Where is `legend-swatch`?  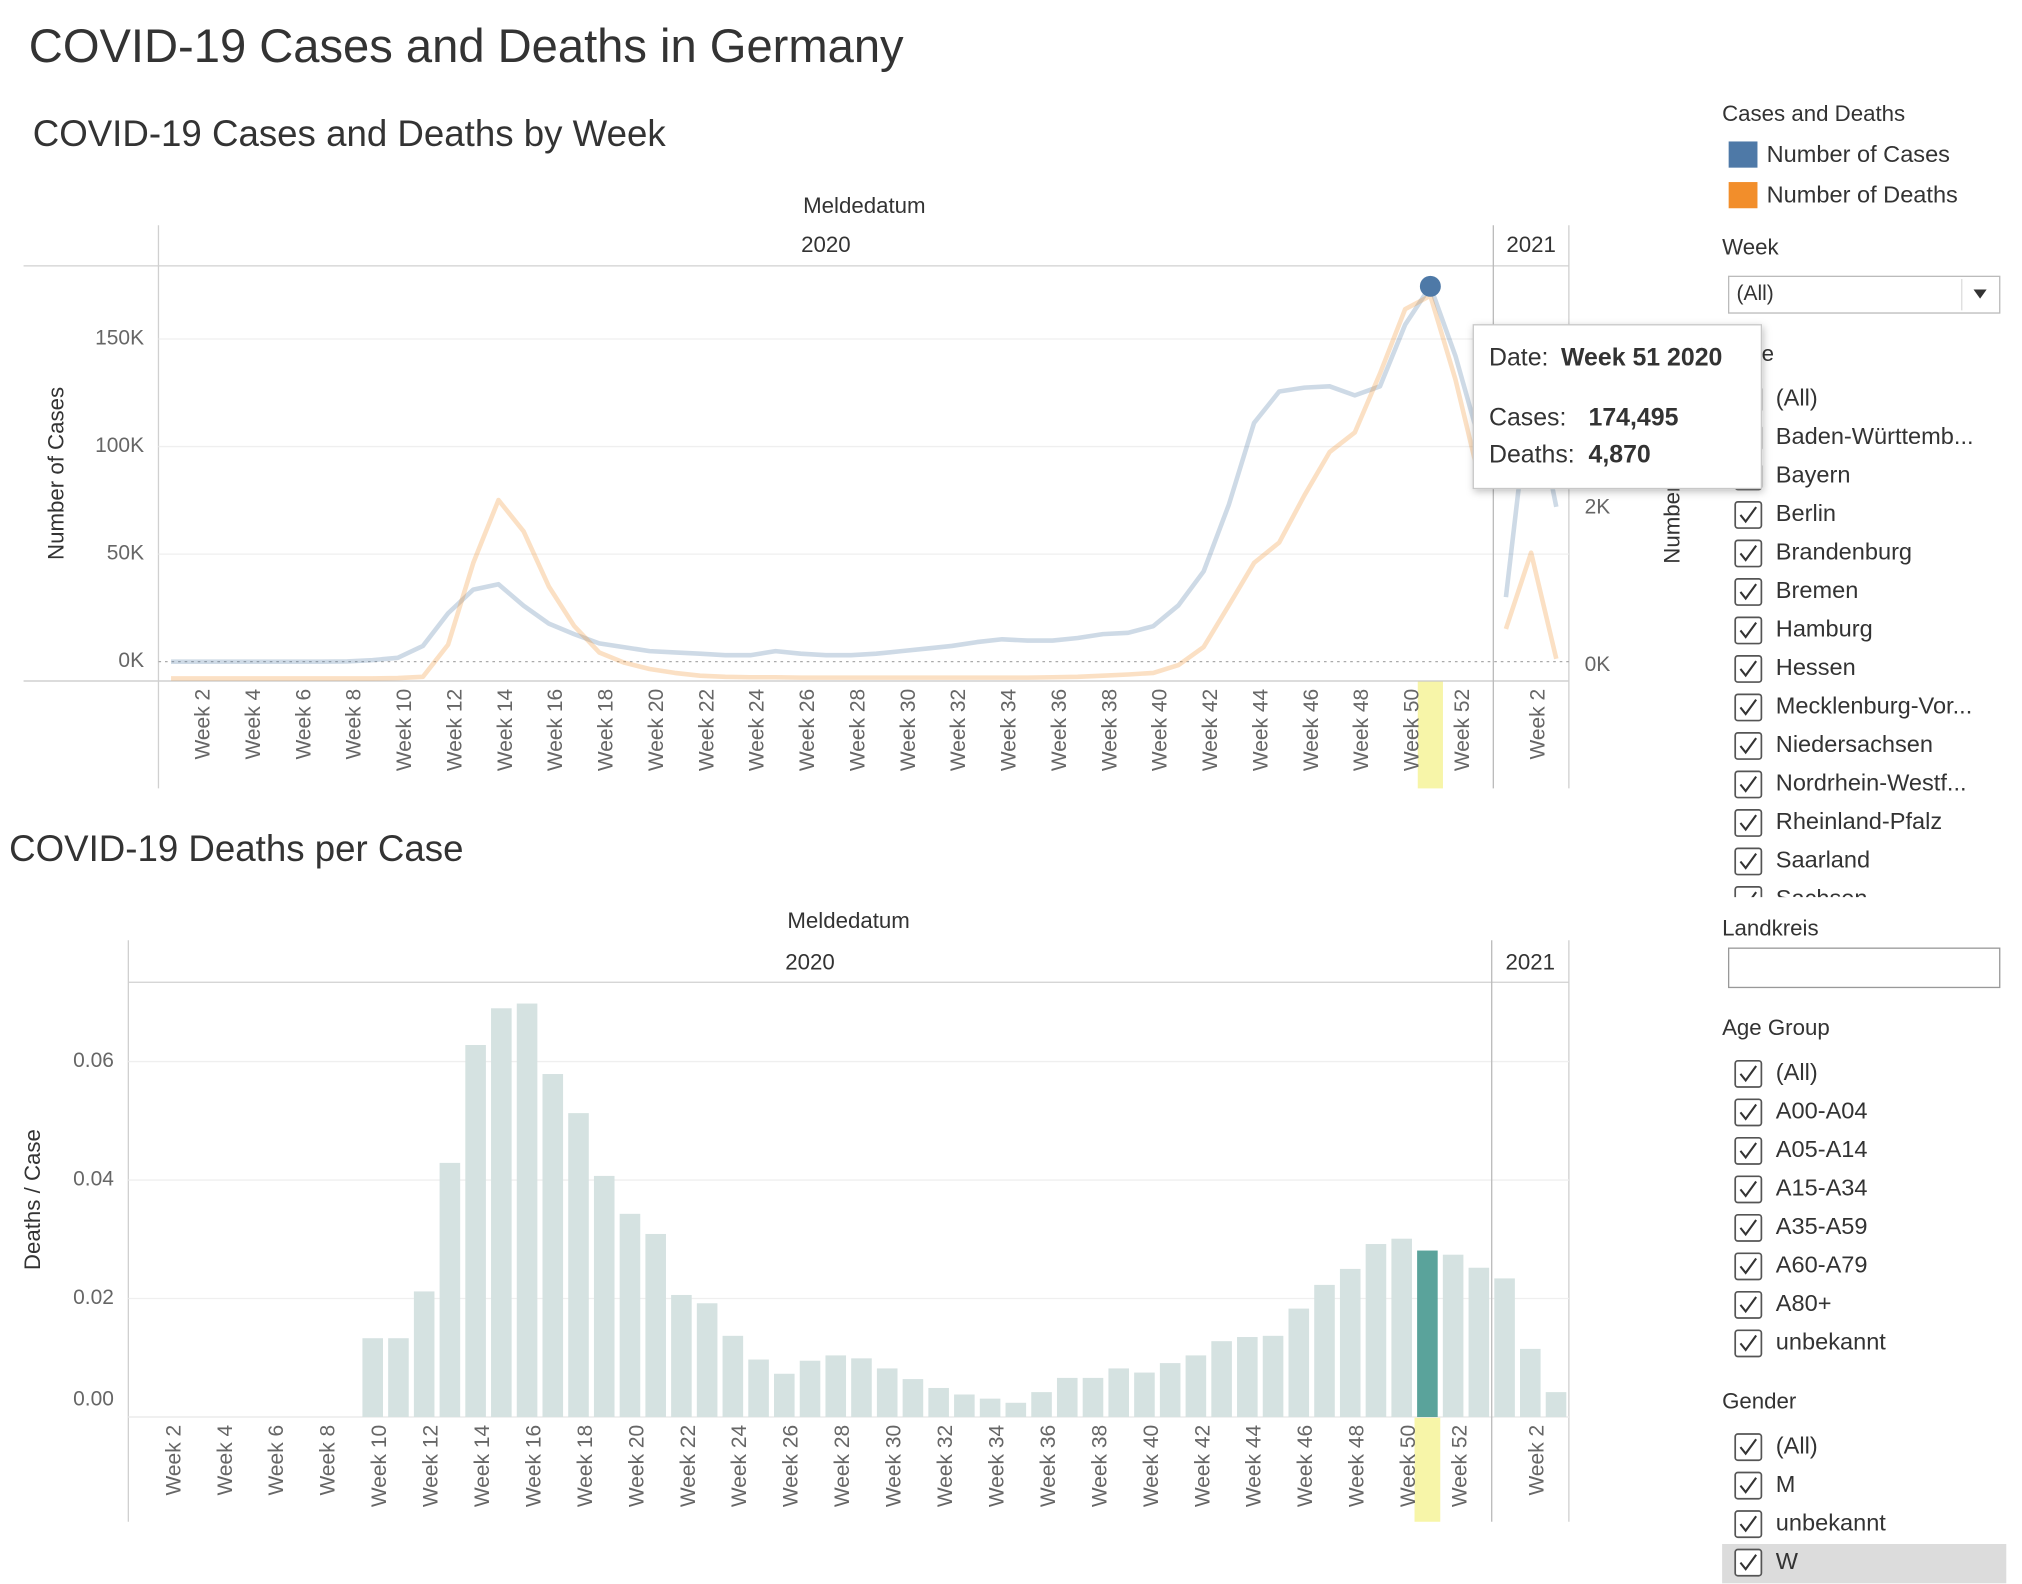 legend-swatch is located at coordinates (1743, 154).